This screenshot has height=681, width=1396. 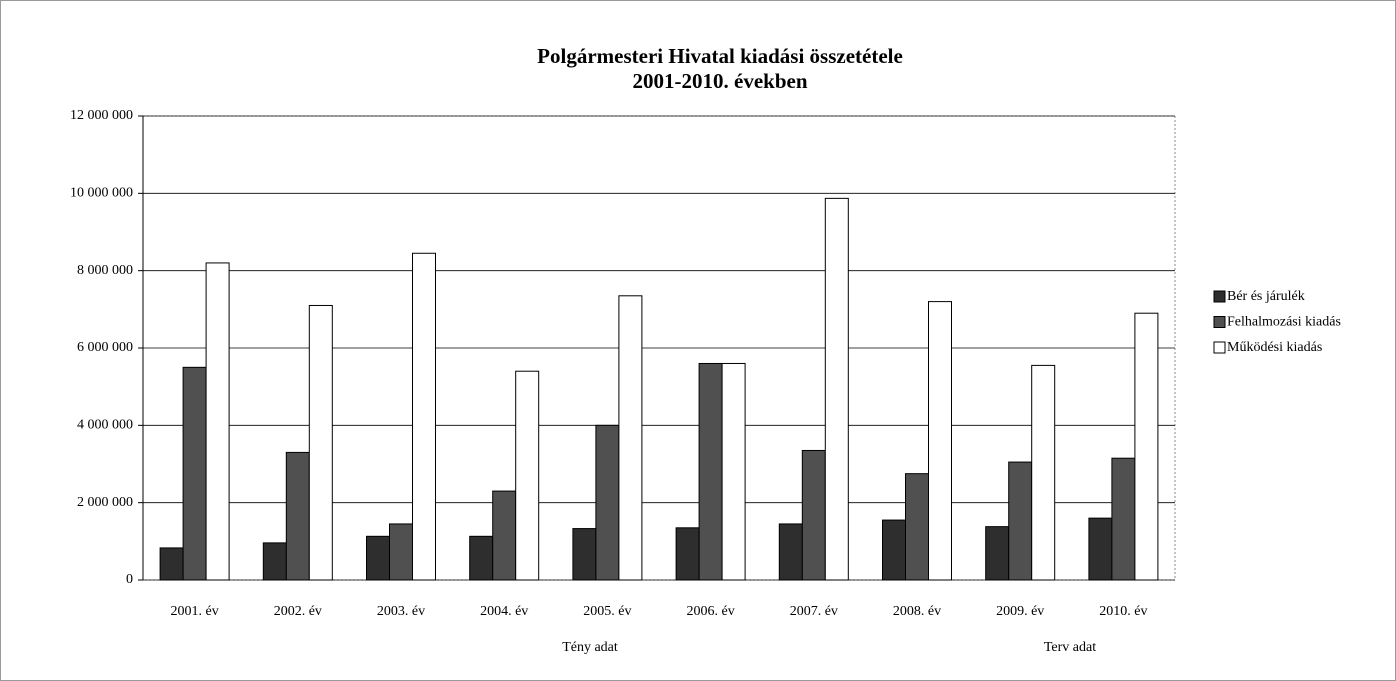 What do you see at coordinates (814, 611) in the screenshot?
I see `x-tick-label: 2007. év` at bounding box center [814, 611].